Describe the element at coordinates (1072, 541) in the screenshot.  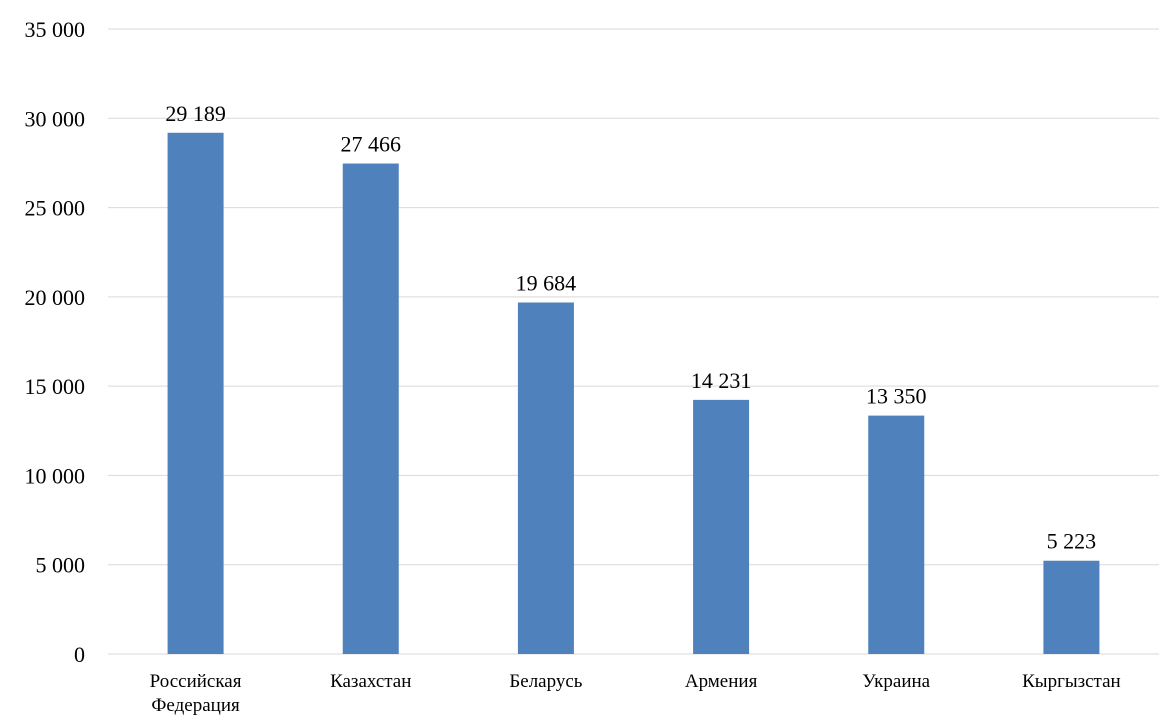
I see `data-label: 5 223` at that location.